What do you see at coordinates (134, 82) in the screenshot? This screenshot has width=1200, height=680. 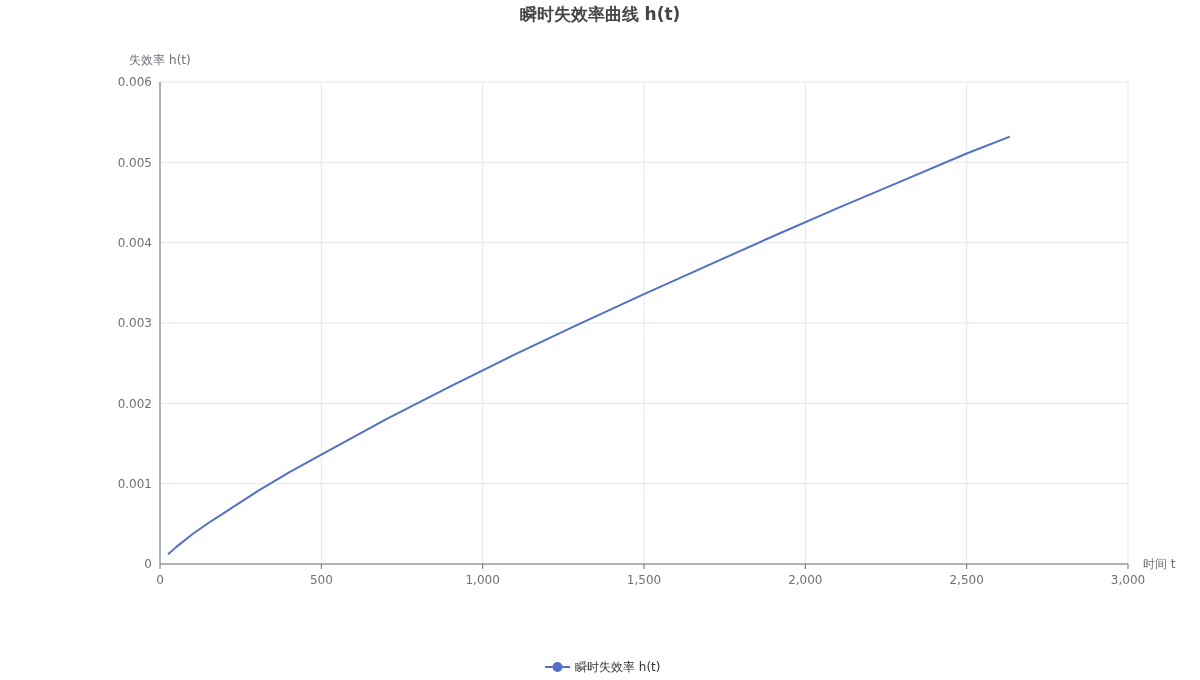 I see `y-tick-label: 0.006` at bounding box center [134, 82].